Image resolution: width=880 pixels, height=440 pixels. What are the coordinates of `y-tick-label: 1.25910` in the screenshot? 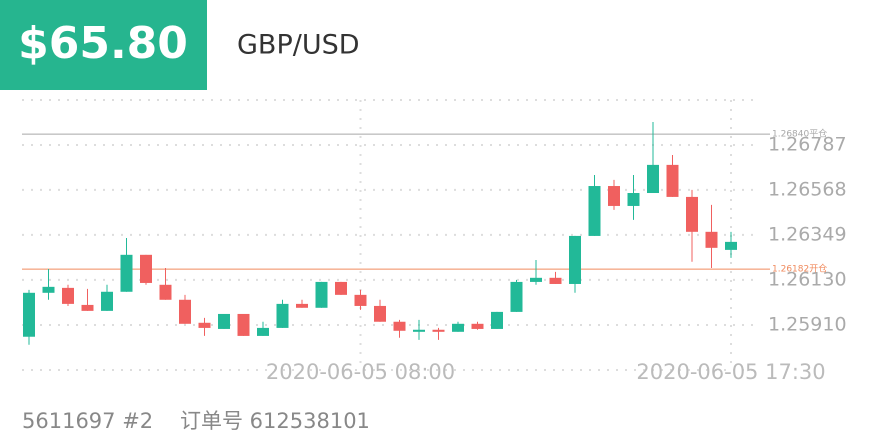 It's located at (807, 325).